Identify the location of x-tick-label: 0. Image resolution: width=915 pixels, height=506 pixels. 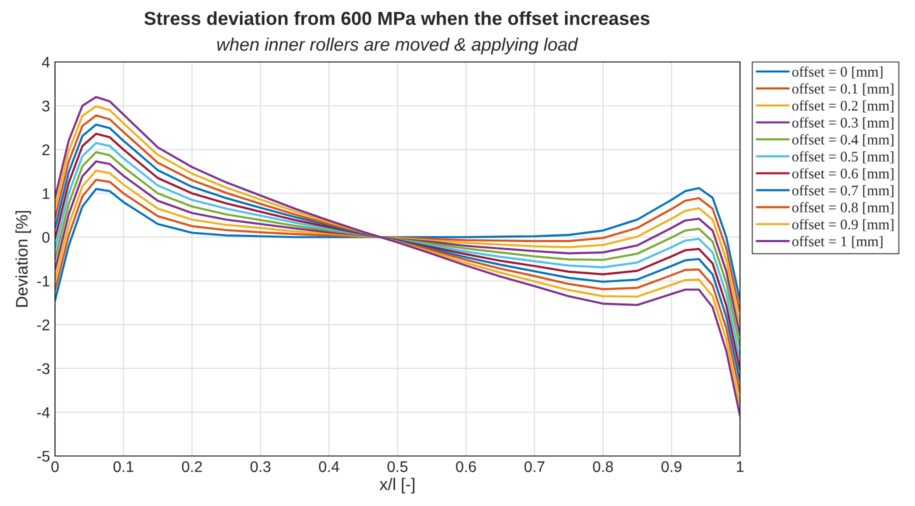
(55, 466).